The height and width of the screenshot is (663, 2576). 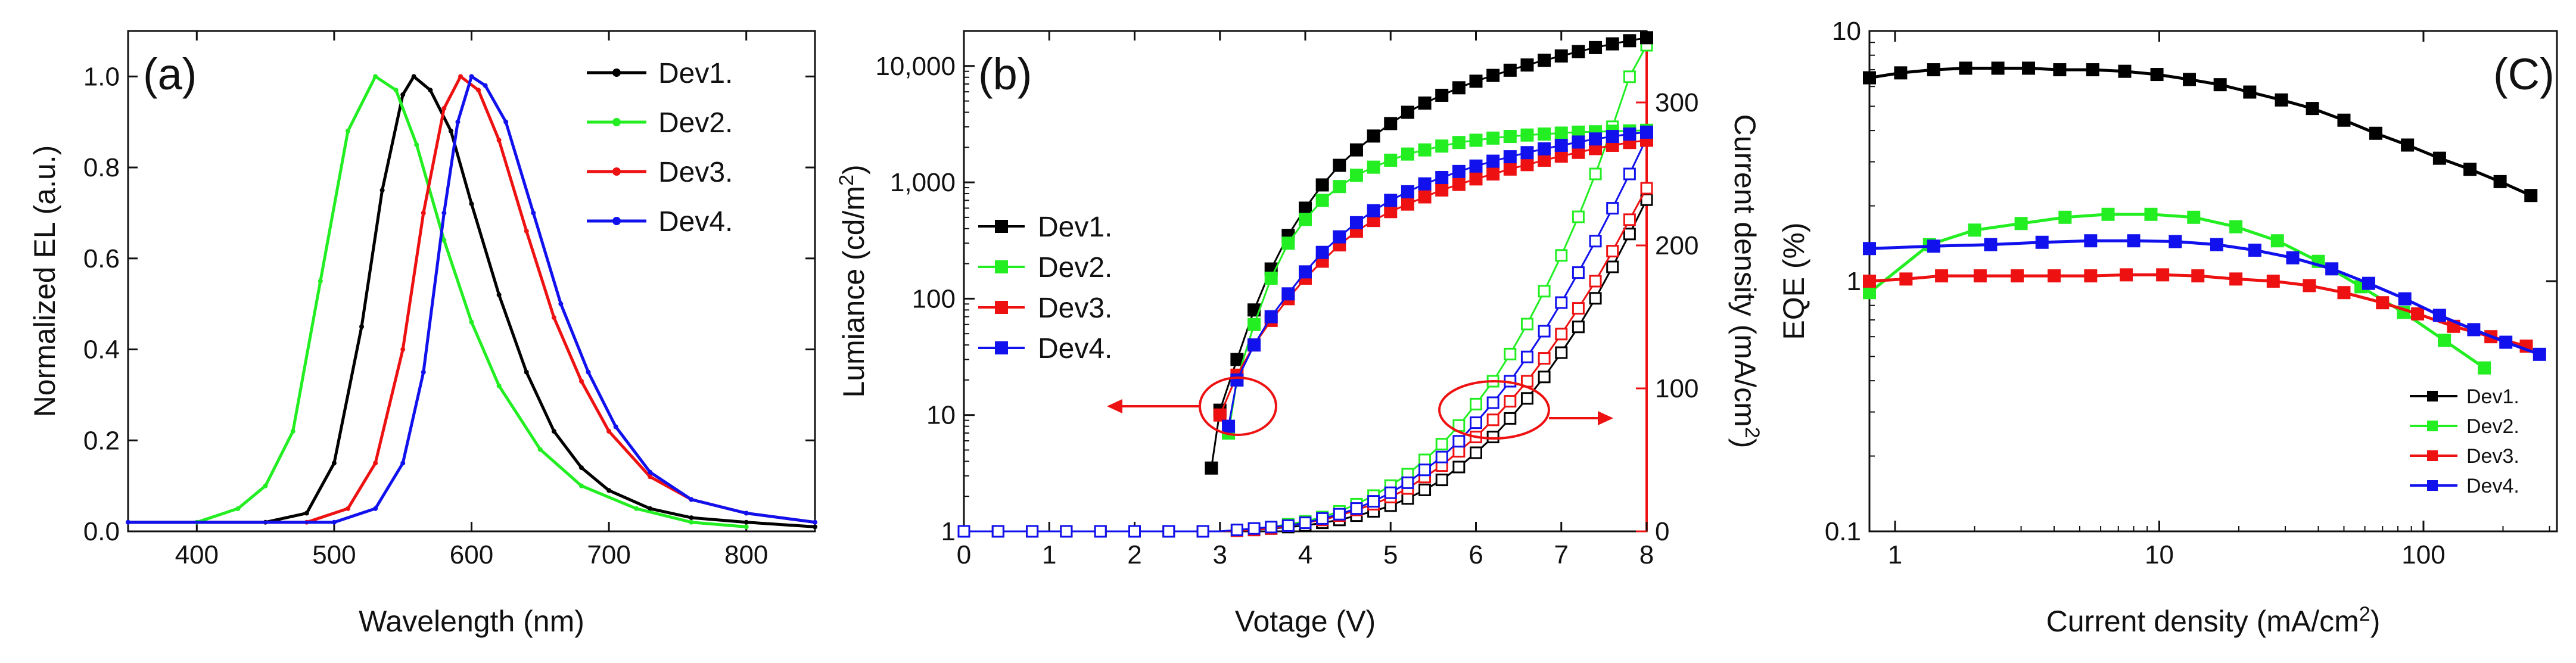 I want to click on b-xtick-label: 6, so click(x=1476, y=554).